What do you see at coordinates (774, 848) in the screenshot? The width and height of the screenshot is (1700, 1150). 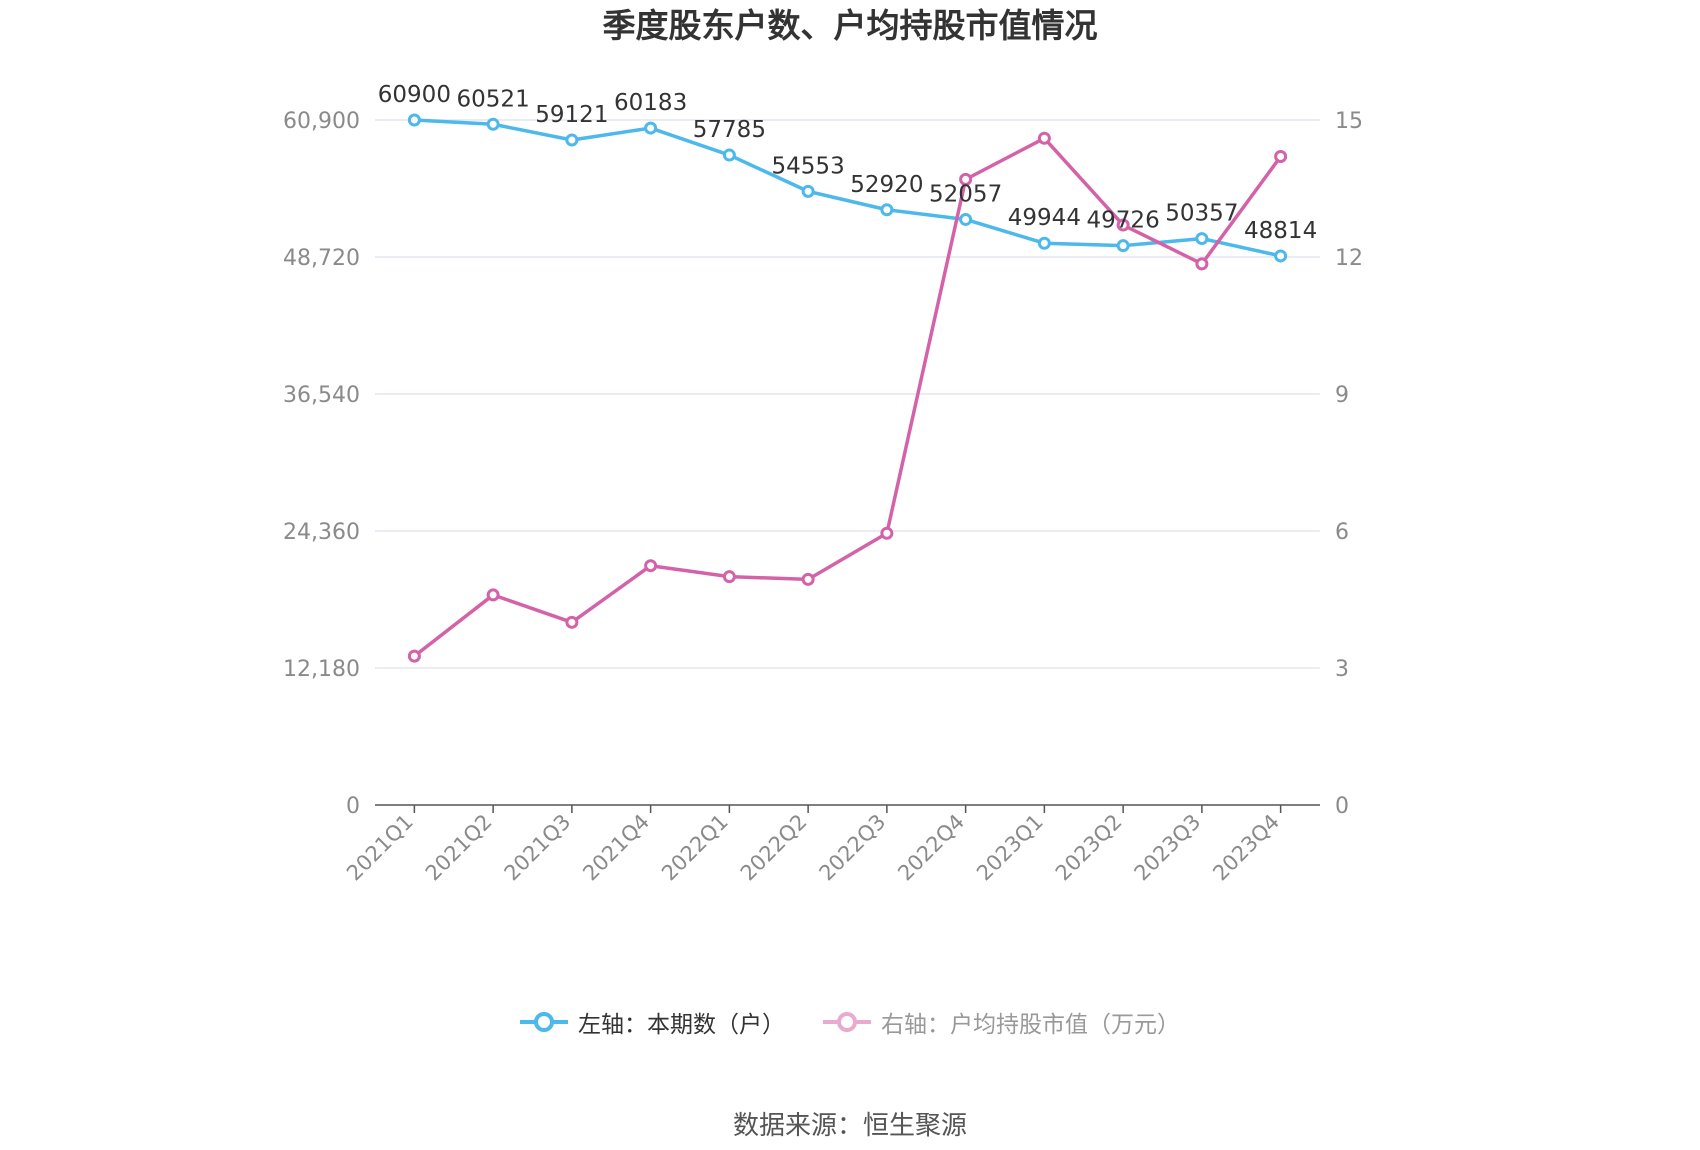 I see `x-axis-tick-label: 2022Q2` at bounding box center [774, 848].